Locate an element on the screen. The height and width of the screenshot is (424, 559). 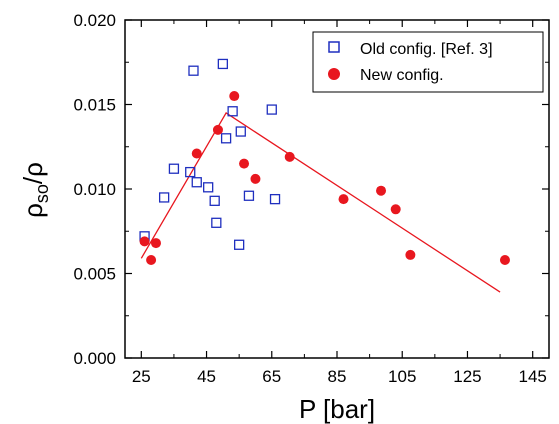
legend: Old config. [Ref. 3] New config. is located at coordinates (428, 62).